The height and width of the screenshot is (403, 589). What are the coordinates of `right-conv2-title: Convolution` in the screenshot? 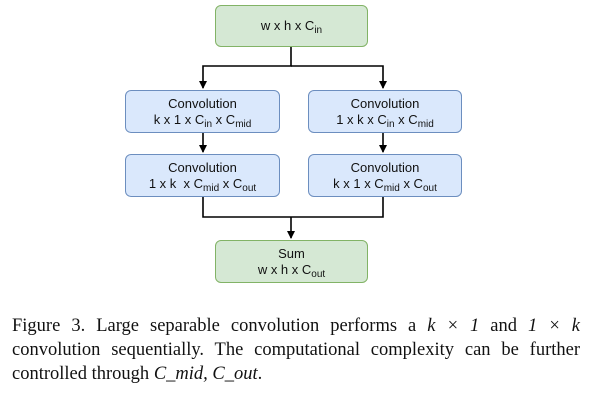 It's located at (385, 167).